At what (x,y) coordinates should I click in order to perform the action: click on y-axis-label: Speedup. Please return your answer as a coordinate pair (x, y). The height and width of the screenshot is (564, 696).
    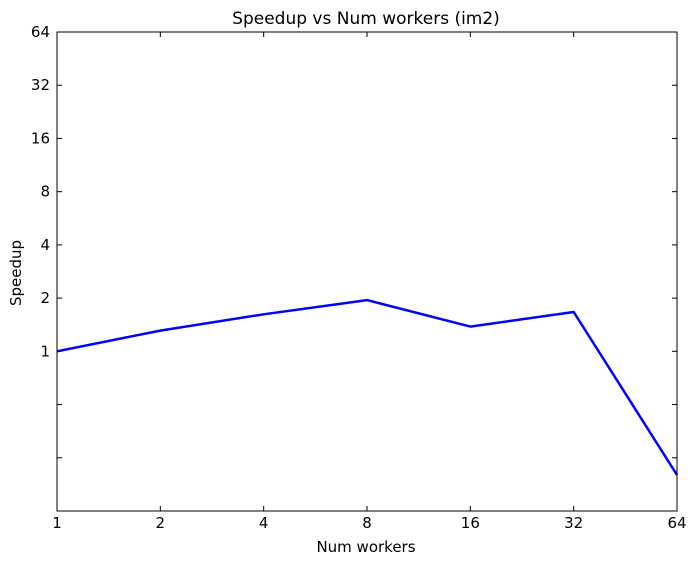
    Looking at the image, I should click on (16, 273).